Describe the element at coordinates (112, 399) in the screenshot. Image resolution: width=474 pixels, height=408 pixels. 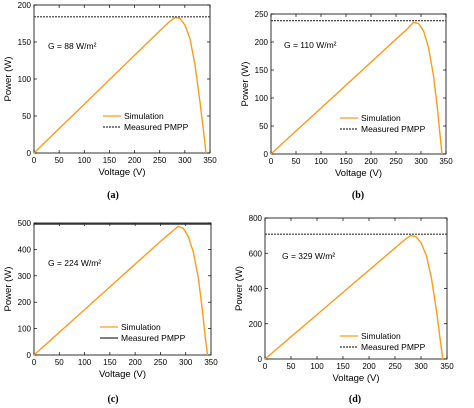
I see `panel-label: (c)` at that location.